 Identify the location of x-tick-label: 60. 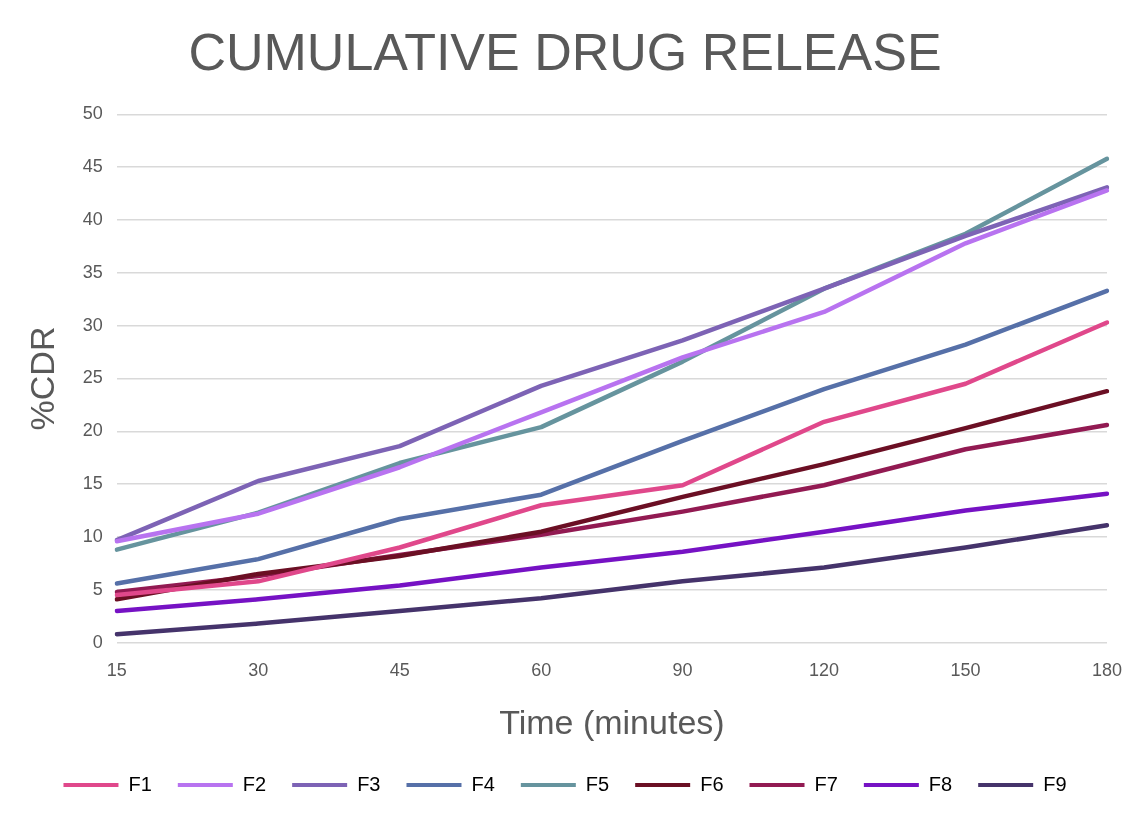
(541, 670).